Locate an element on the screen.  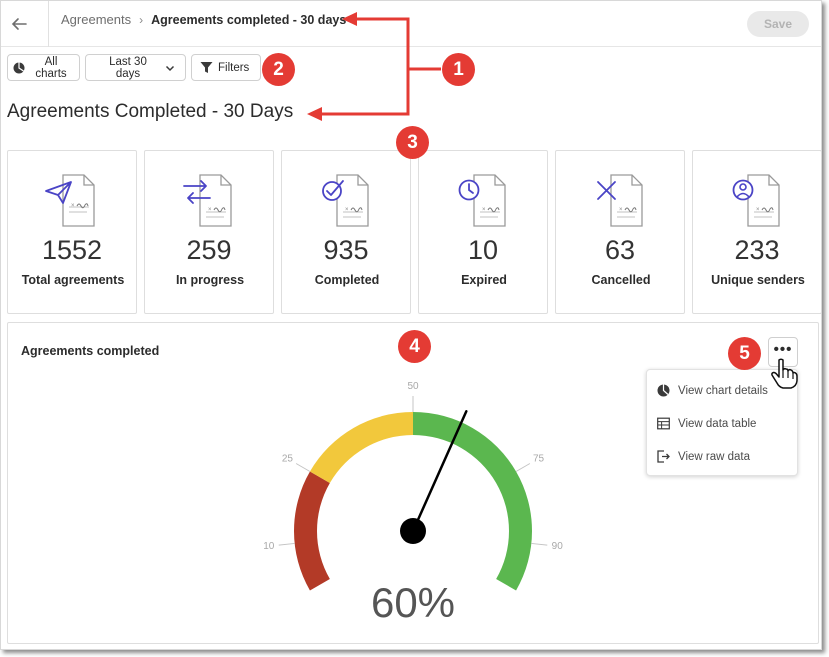
menu-item-view-chart-details: View chart details is located at coordinates (712, 390).